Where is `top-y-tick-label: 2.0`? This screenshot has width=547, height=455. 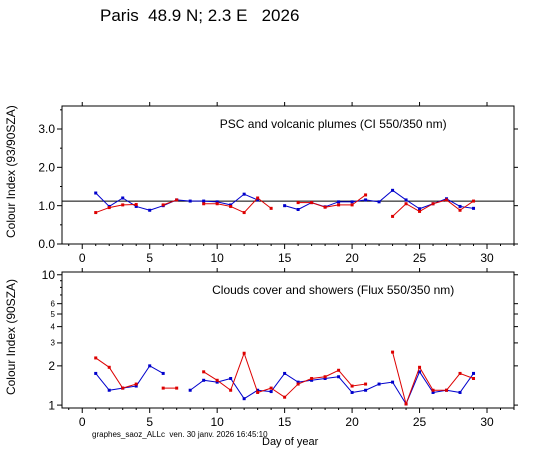
top-y-tick-label: 2.0 is located at coordinates (46, 168).